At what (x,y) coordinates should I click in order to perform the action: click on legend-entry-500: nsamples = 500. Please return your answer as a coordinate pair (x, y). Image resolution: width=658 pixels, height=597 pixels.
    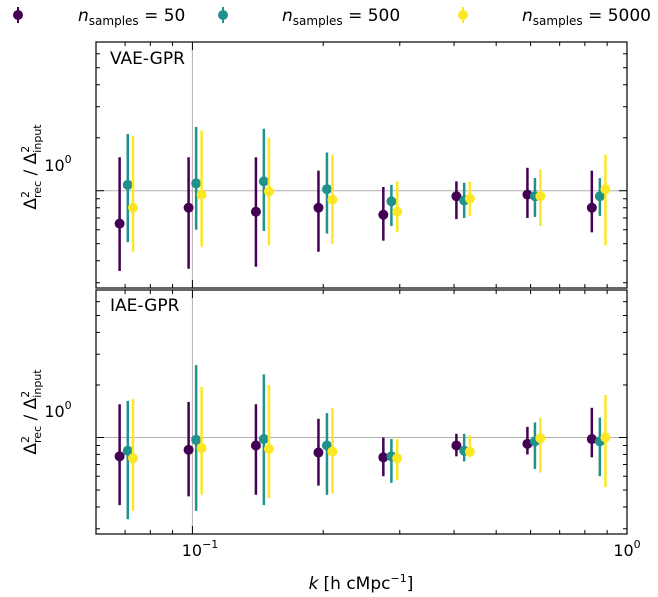
    Looking at the image, I should click on (309, 17).